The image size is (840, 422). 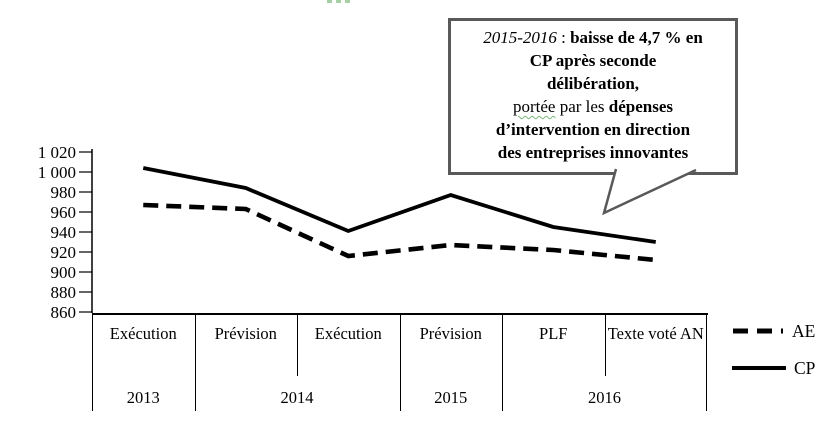 I want to click on callout-tail, so click(x=649, y=192).